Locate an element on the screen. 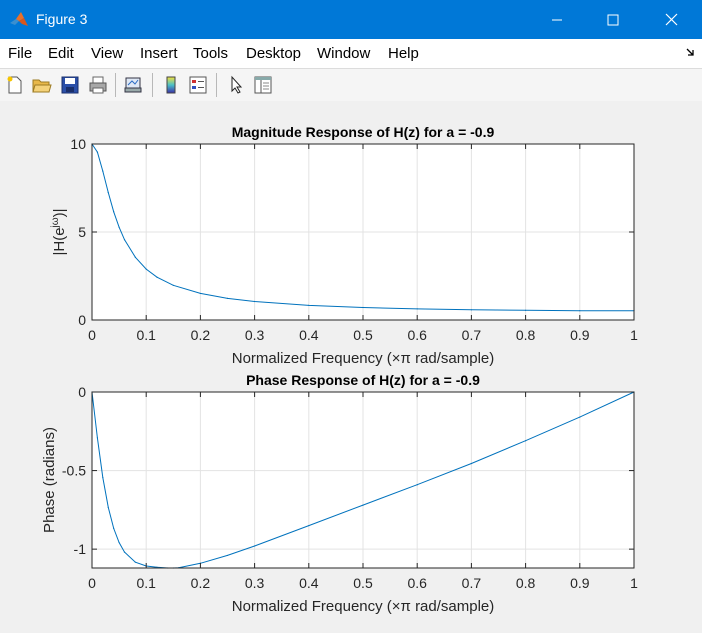 This screenshot has height=633, width=702. menu-edit: Edit is located at coordinates (61, 53).